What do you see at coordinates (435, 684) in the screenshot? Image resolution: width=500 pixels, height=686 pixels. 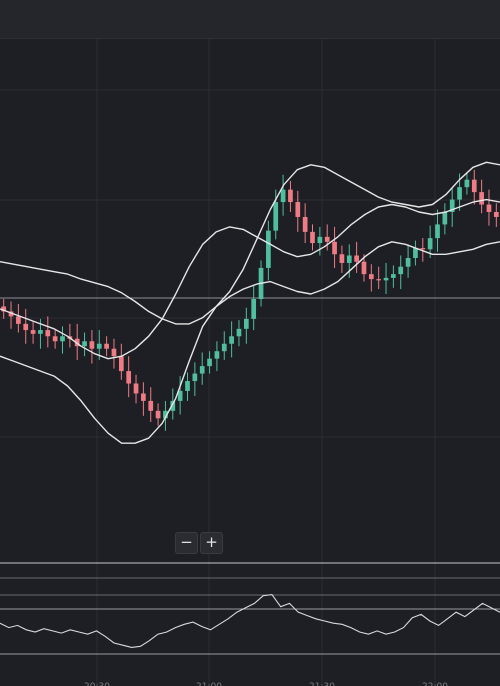 I see `x-tick-label: 22:00` at bounding box center [435, 684].